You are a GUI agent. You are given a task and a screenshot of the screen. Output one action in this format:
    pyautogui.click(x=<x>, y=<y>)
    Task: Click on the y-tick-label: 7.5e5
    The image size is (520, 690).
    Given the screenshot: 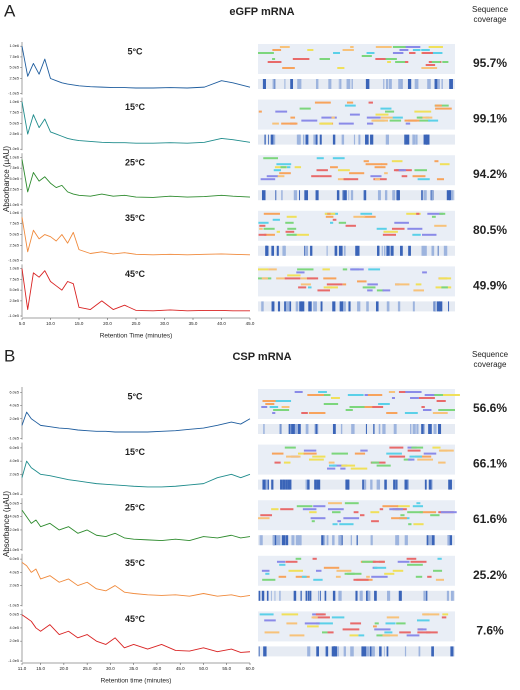 What is the action you would take?
    pyautogui.click(x=14, y=224)
    